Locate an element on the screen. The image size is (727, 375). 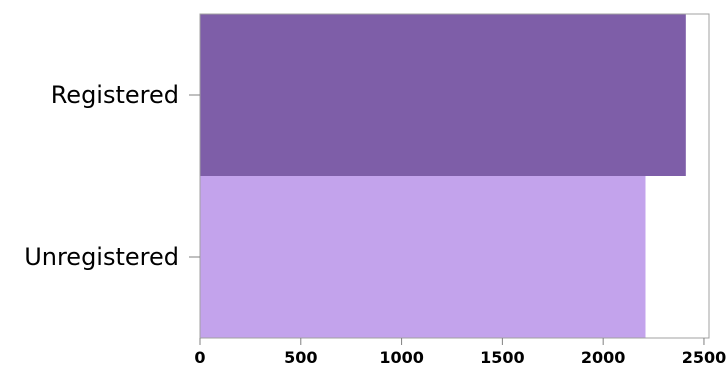
x-tick-label: 1000 is located at coordinates (401, 357).